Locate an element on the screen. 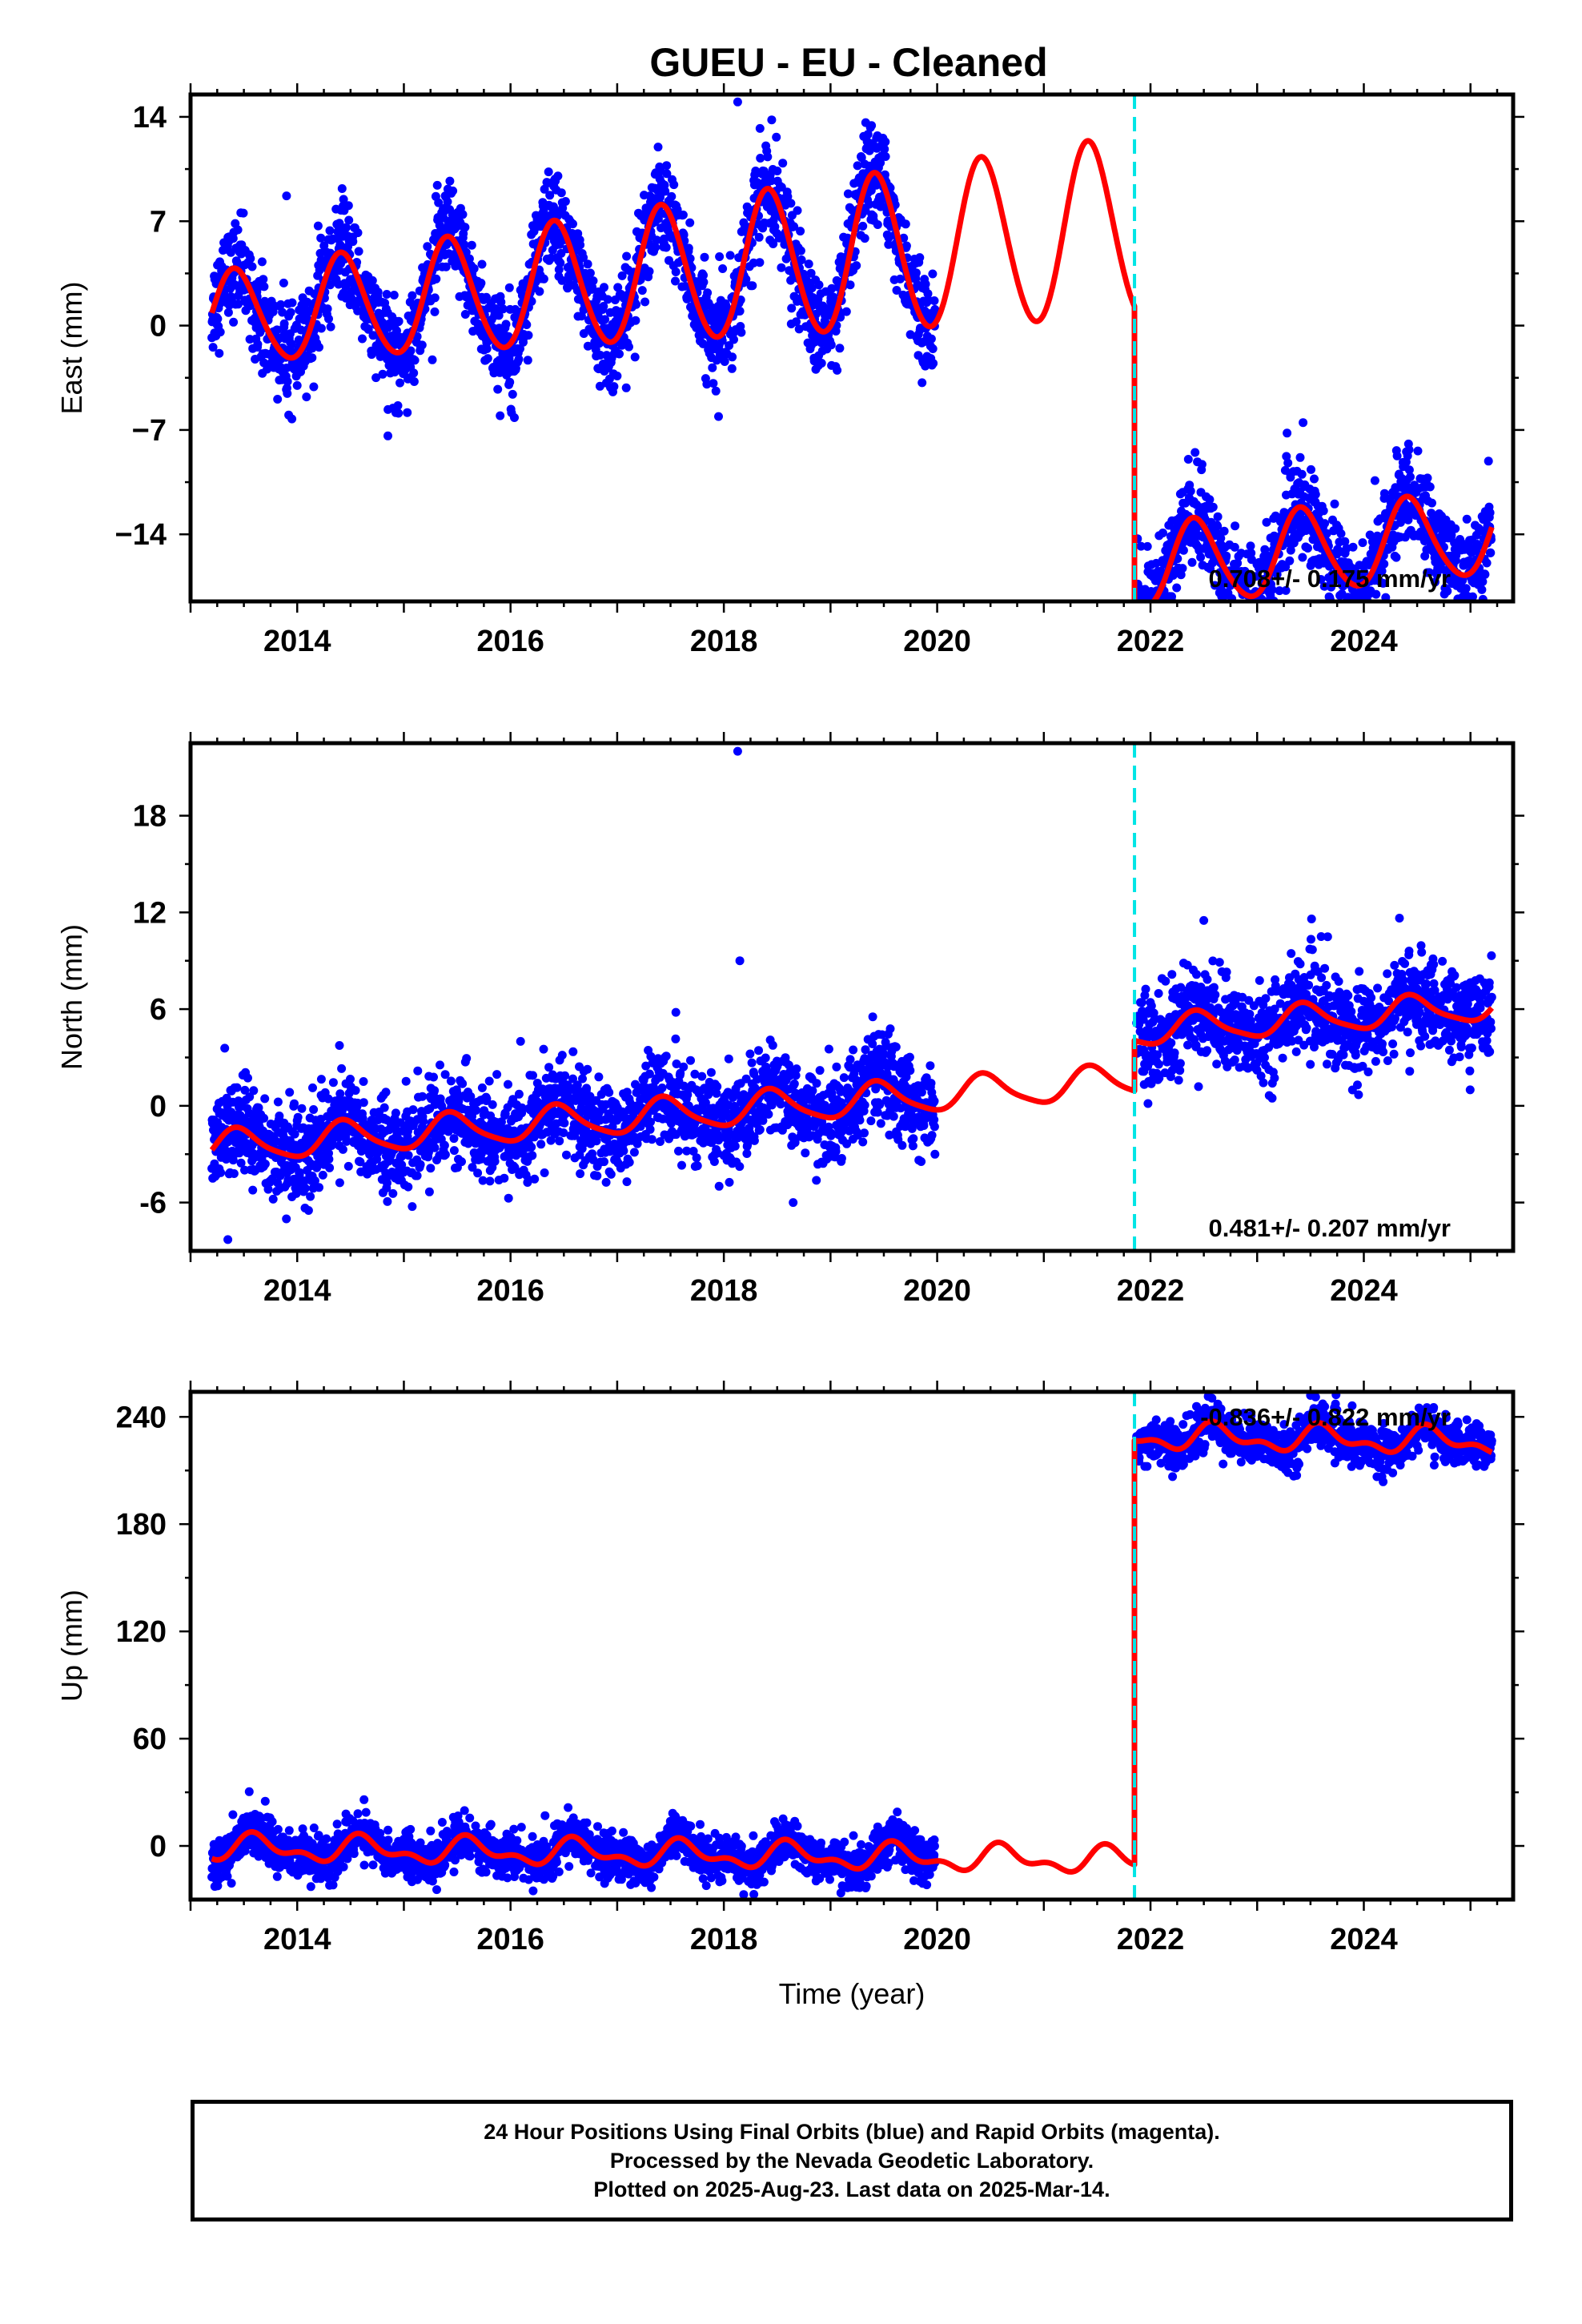  figure-title: GUEU - EU - Cleaned is located at coordinates (848, 62).